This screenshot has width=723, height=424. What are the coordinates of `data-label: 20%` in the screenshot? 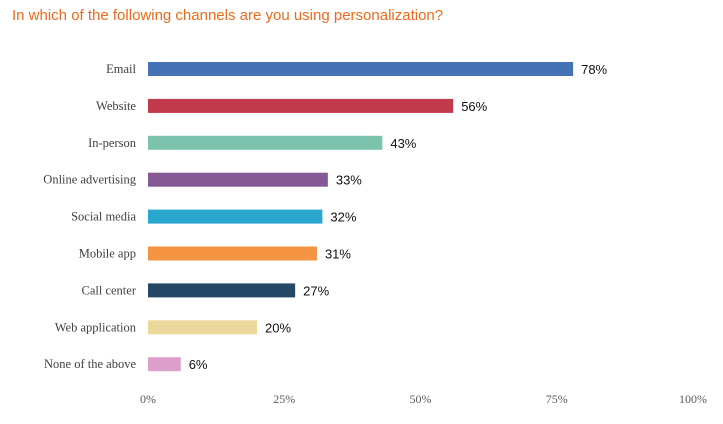 It's located at (278, 327).